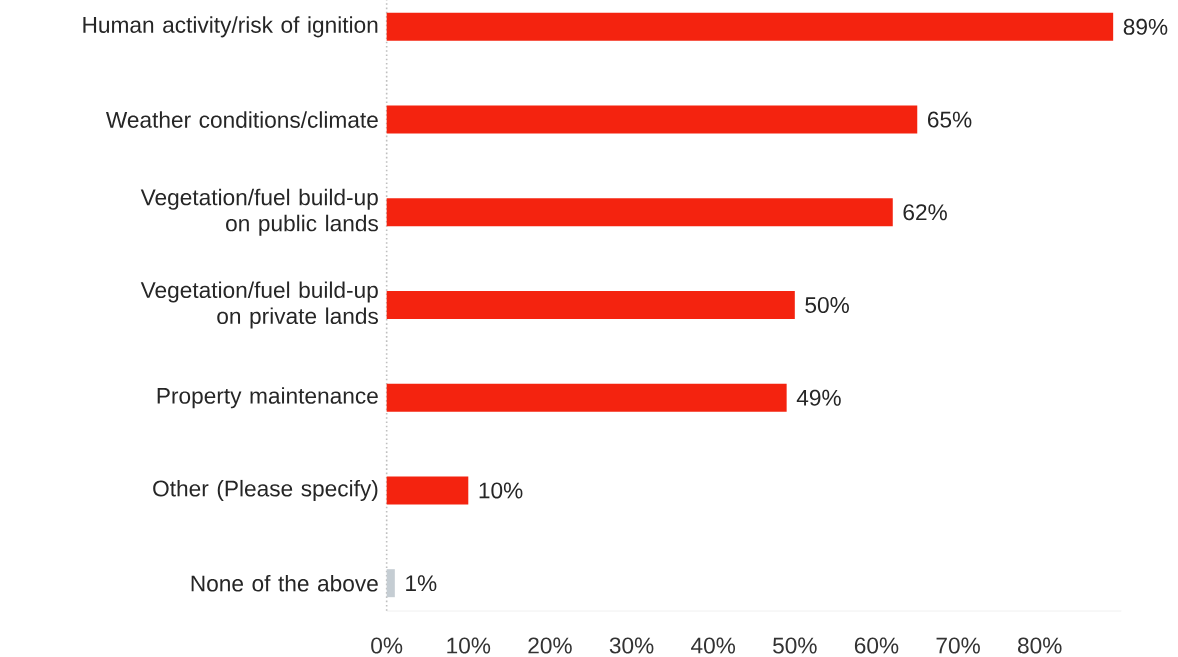  I want to click on data-label: 50%, so click(827, 305).